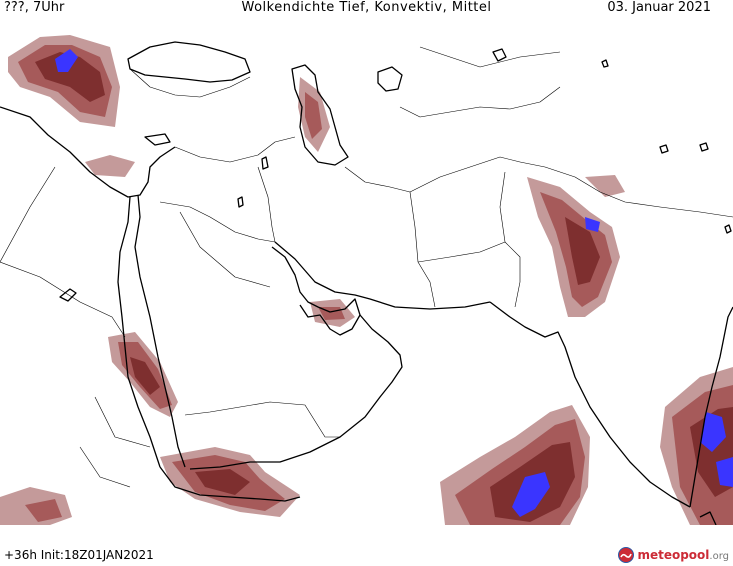 This screenshot has width=733, height=566. Describe the element at coordinates (316, 291) in the screenshot. I see `persian-gulf-coast` at that location.